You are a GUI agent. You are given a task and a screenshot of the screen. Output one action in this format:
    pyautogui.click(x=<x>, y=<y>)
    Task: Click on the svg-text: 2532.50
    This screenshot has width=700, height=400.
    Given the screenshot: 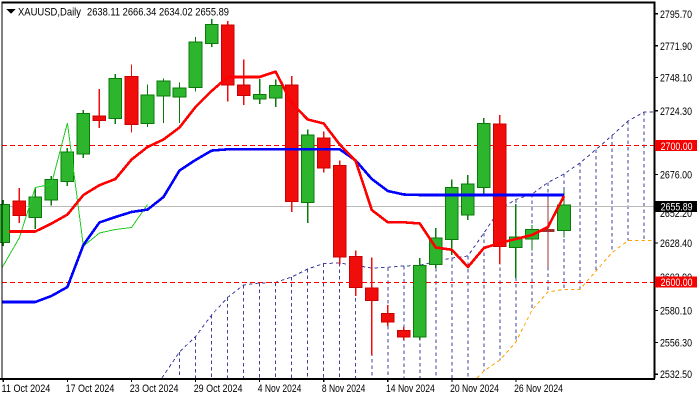 What is the action you would take?
    pyautogui.click(x=676, y=375)
    